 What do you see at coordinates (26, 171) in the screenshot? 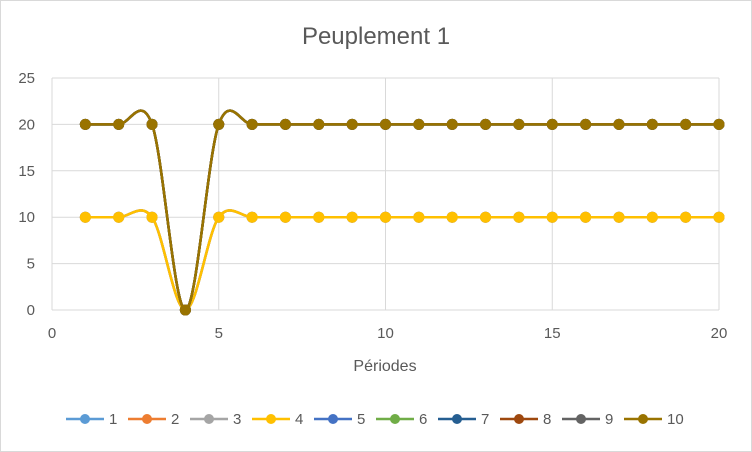
I see `y-tick-label: 15` at bounding box center [26, 171].